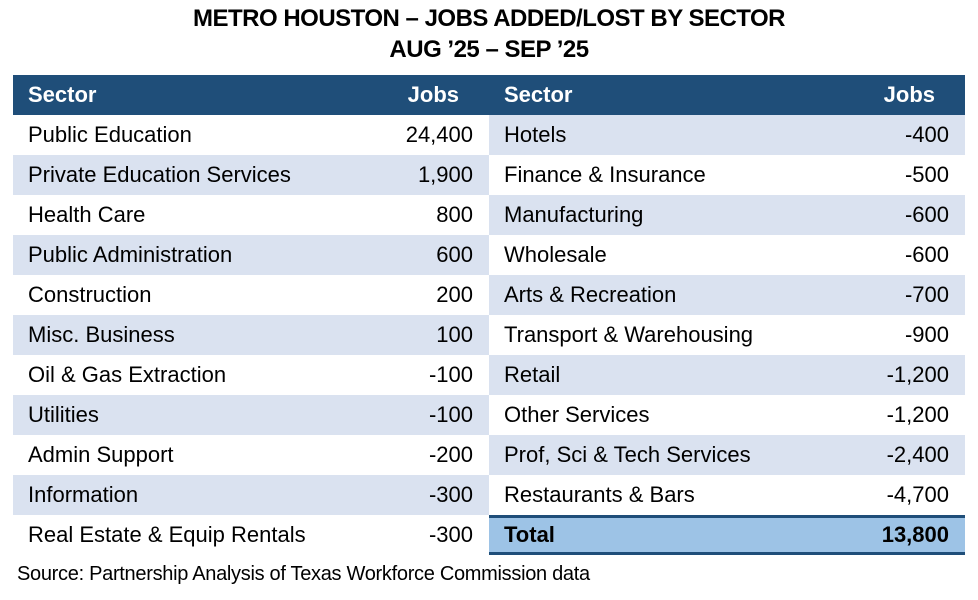 The height and width of the screenshot is (600, 978). What do you see at coordinates (489, 49) in the screenshot?
I see `title-line-2: AUG ’25 – SEP ’25` at bounding box center [489, 49].